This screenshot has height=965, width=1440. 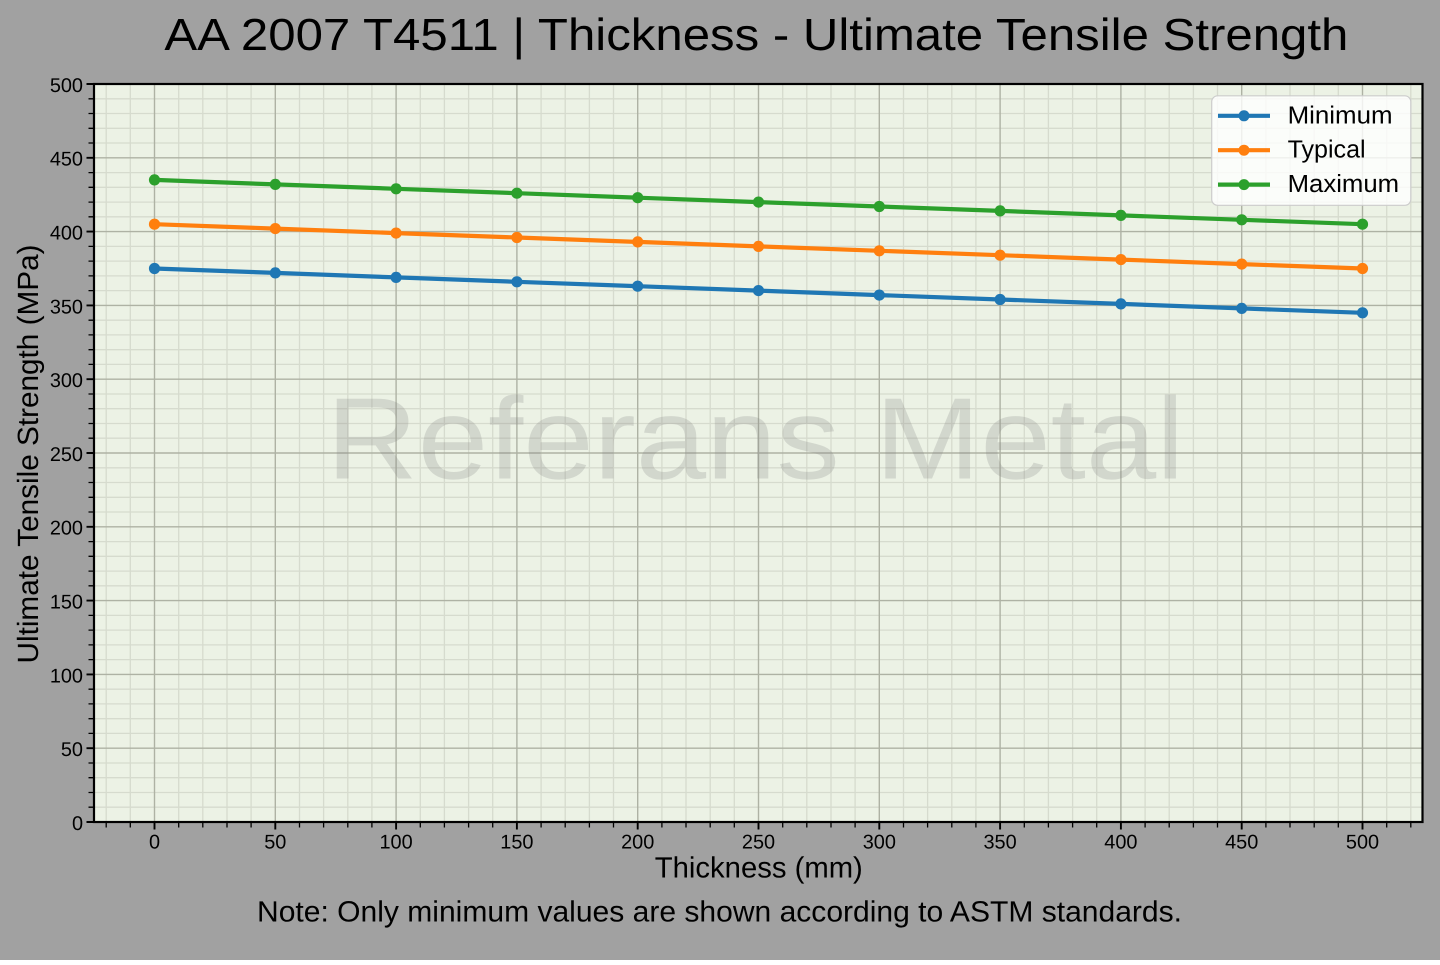 I want to click on svg-text: Thickness (mm), so click(x=759, y=868).